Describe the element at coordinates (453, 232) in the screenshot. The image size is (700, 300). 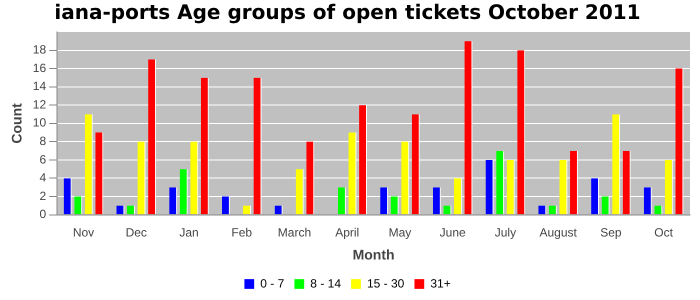
I see `x-tick-label: June` at that location.